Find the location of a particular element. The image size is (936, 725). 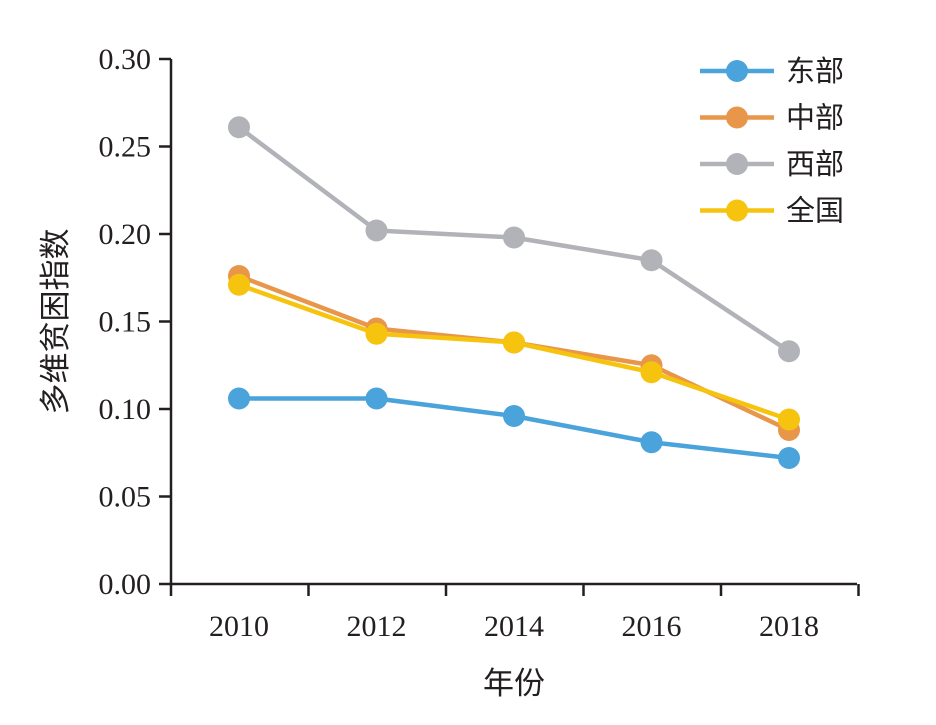

legend-item: 西部 is located at coordinates (772, 164).